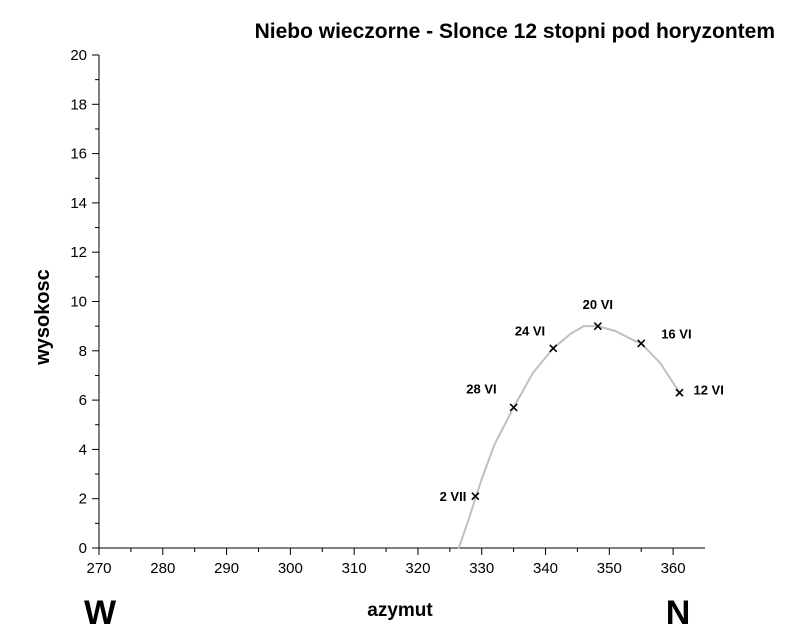 The height and width of the screenshot is (638, 800). What do you see at coordinates (400, 610) in the screenshot?
I see `x-axis-label: azymut` at bounding box center [400, 610].